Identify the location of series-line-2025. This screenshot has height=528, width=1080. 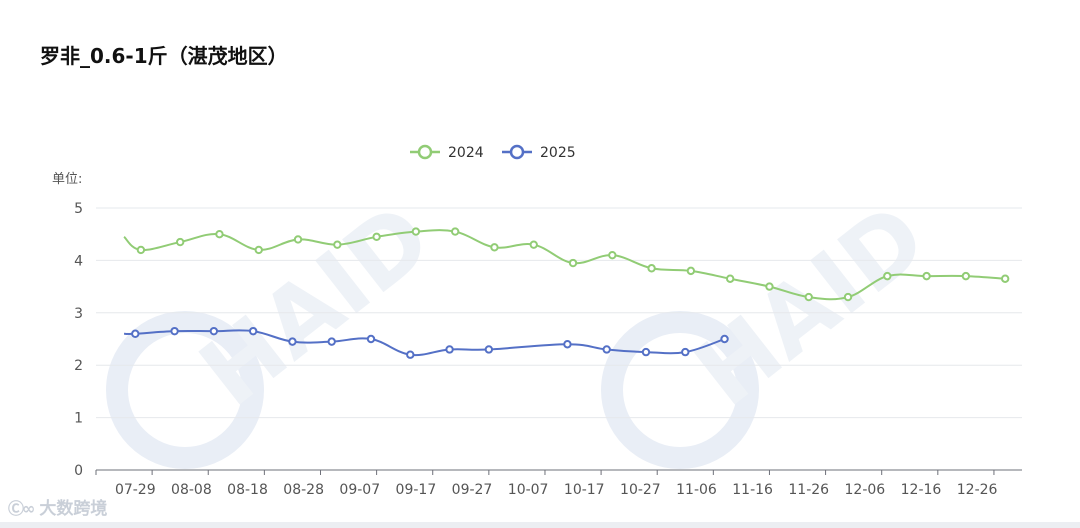
(424, 343).